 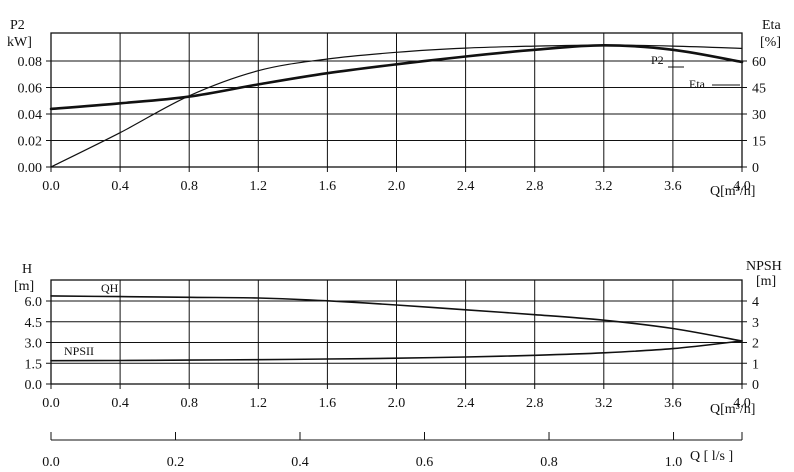 What do you see at coordinates (697, 84) in the screenshot?
I see `series-label-eta: Eta` at bounding box center [697, 84].